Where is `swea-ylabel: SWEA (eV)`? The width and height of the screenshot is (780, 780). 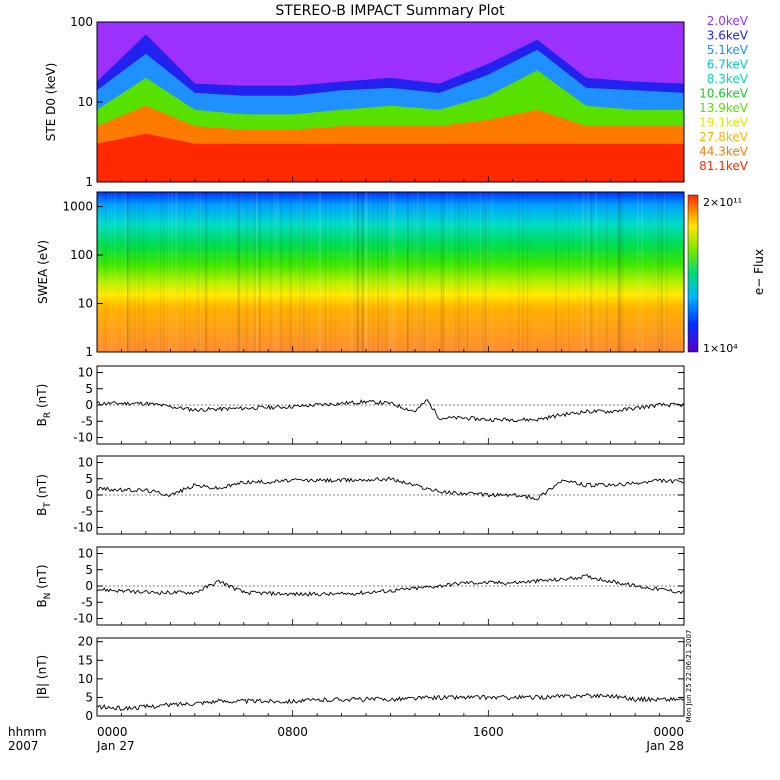 swea-ylabel: SWEA (eV) is located at coordinates (43, 272).